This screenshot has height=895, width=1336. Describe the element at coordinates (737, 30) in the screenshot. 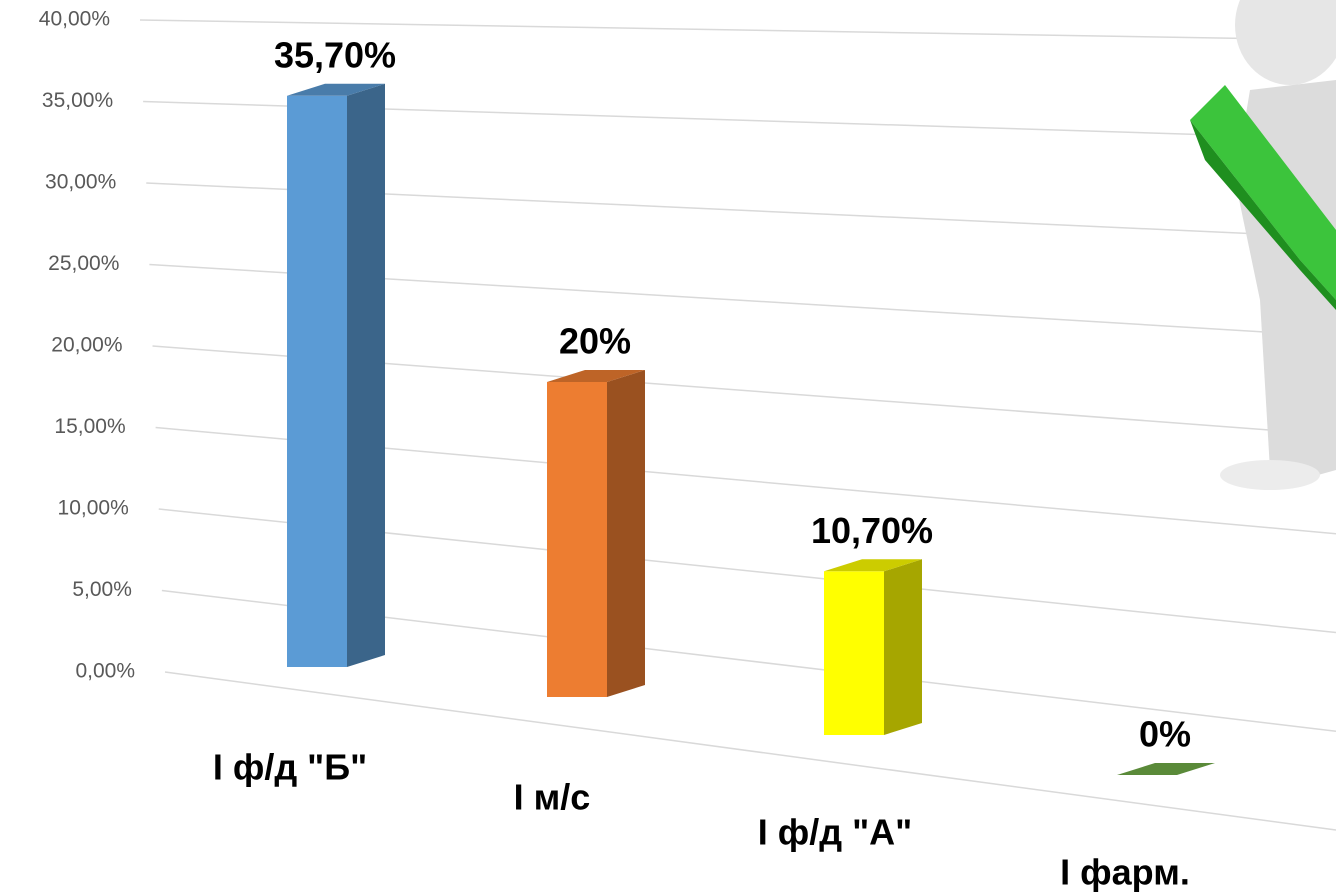

I see `grid-line` at that location.